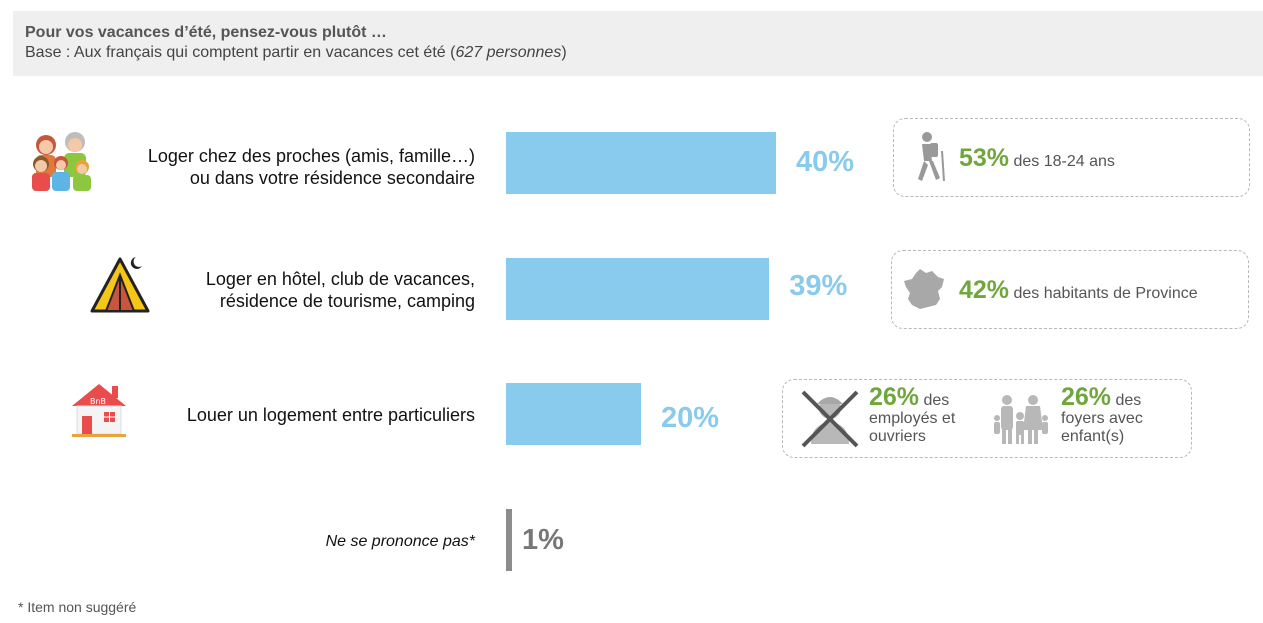 The height and width of the screenshot is (623, 1263). What do you see at coordinates (61, 161) in the screenshot?
I see `family-icon` at bounding box center [61, 161].